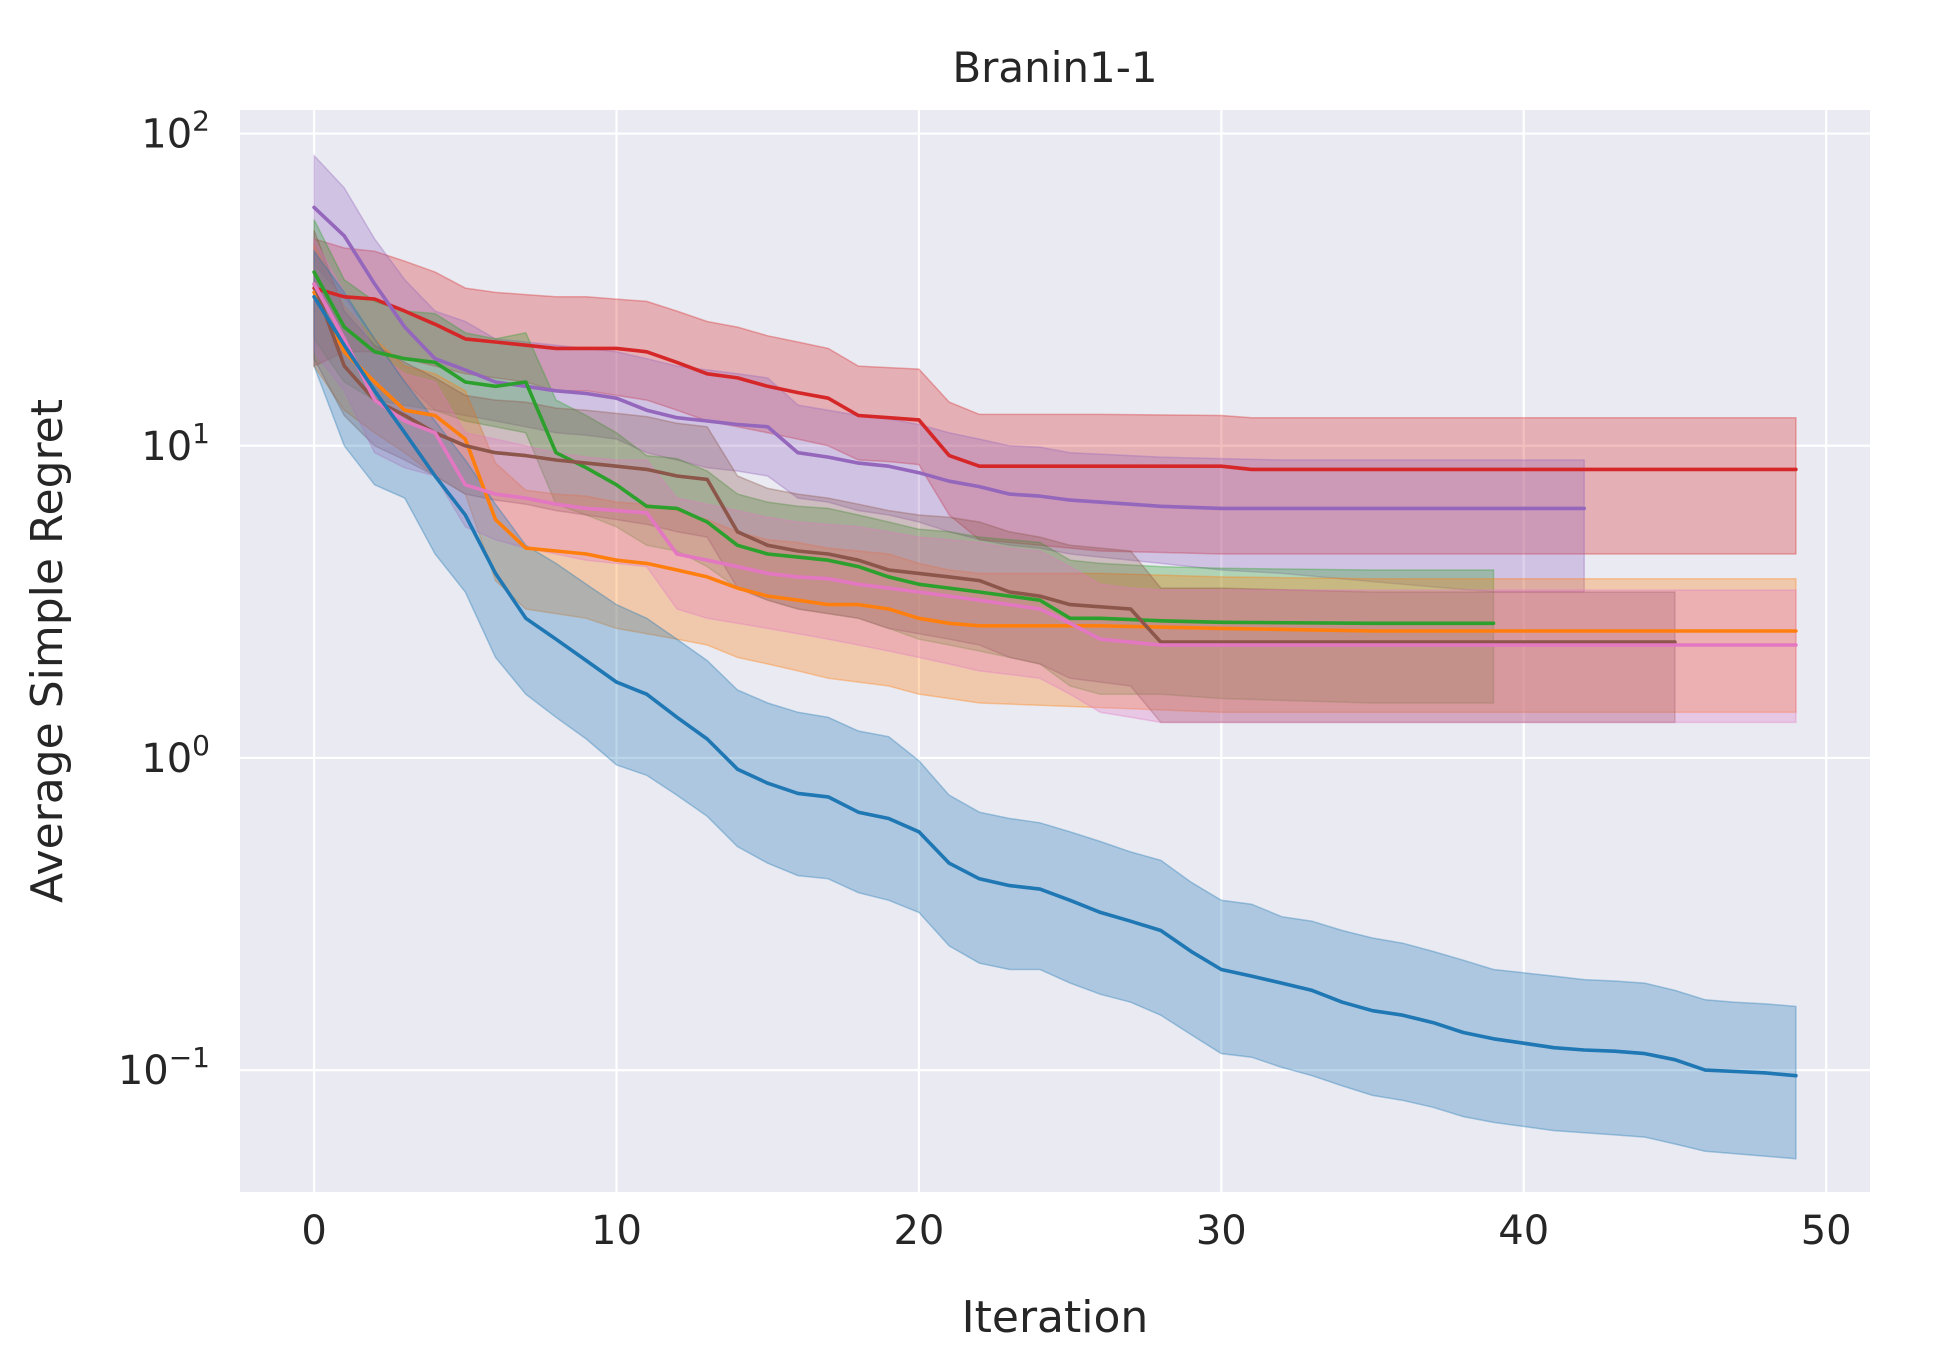 The image size is (1950, 1350). What do you see at coordinates (175, 443) in the screenshot?
I see `y-tick-label: 10¹` at bounding box center [175, 443].